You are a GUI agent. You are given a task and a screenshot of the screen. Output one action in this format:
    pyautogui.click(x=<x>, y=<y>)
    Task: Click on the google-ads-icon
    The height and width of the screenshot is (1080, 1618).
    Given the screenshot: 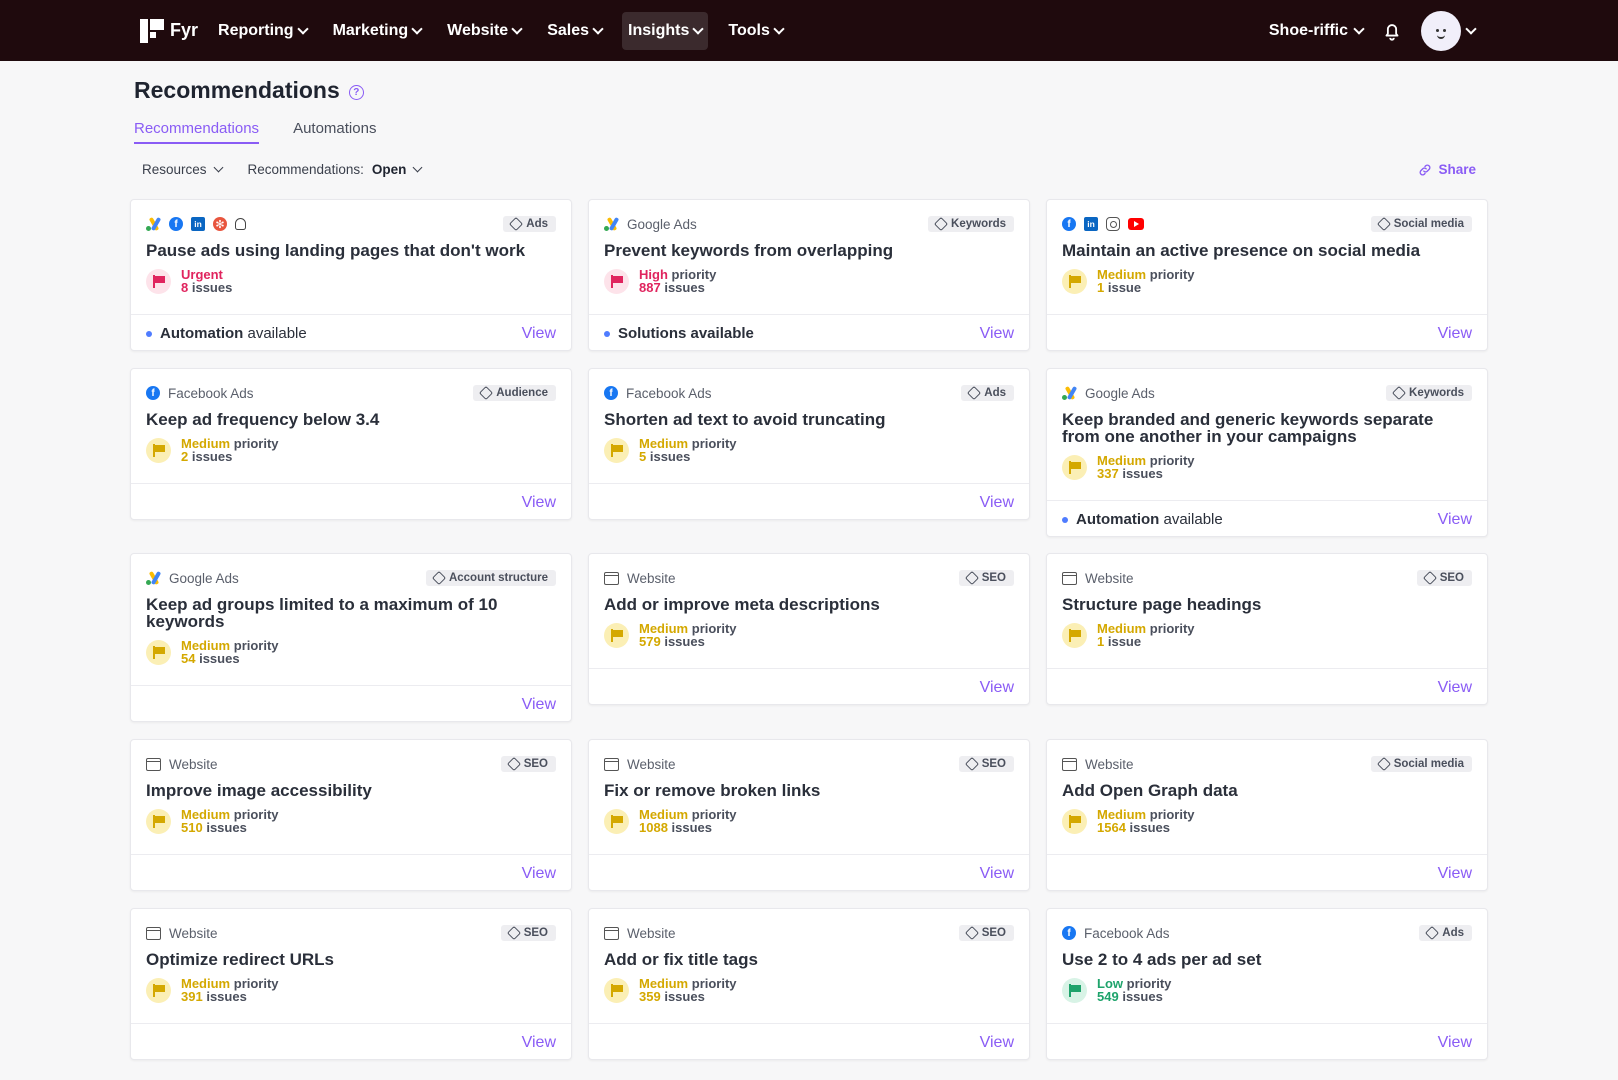 What is the action you would take?
    pyautogui.click(x=1070, y=393)
    